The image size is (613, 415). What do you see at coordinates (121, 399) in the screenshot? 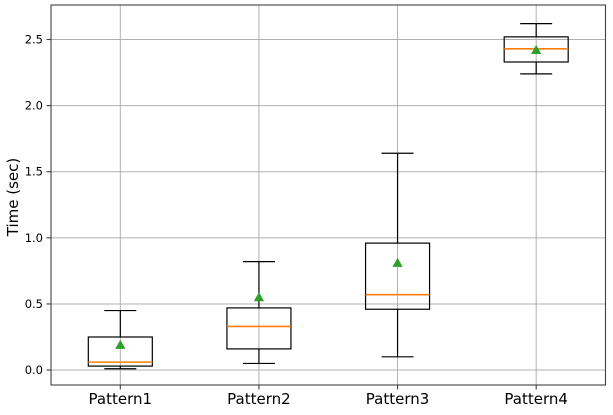
I see `x-tick-label: Pattern1` at bounding box center [121, 399].